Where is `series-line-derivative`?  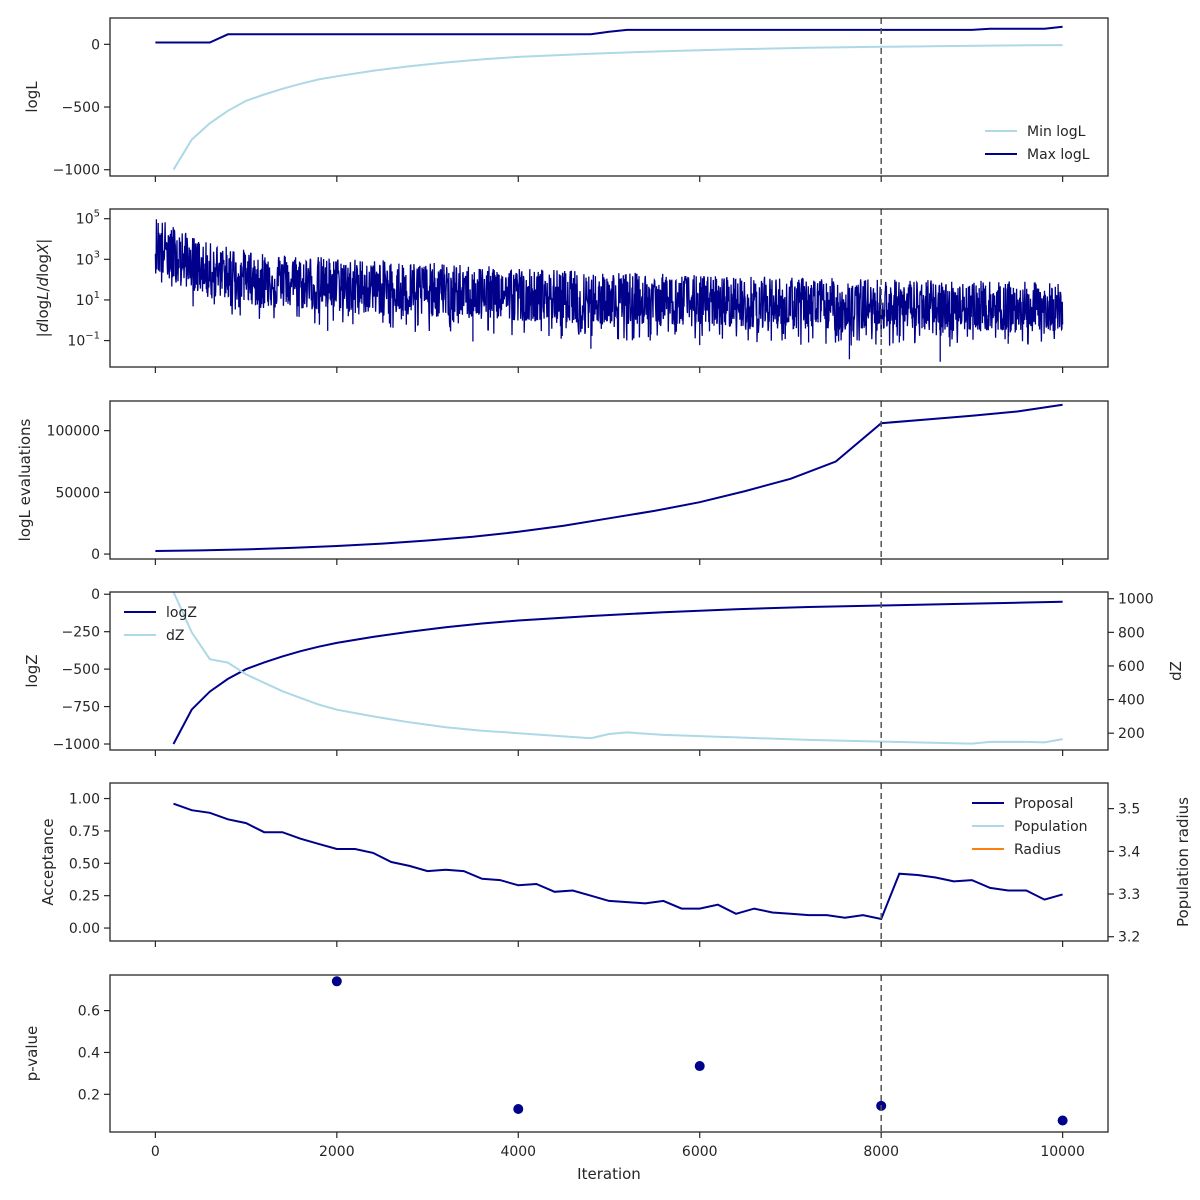 series-line-derivative is located at coordinates (609, 290).